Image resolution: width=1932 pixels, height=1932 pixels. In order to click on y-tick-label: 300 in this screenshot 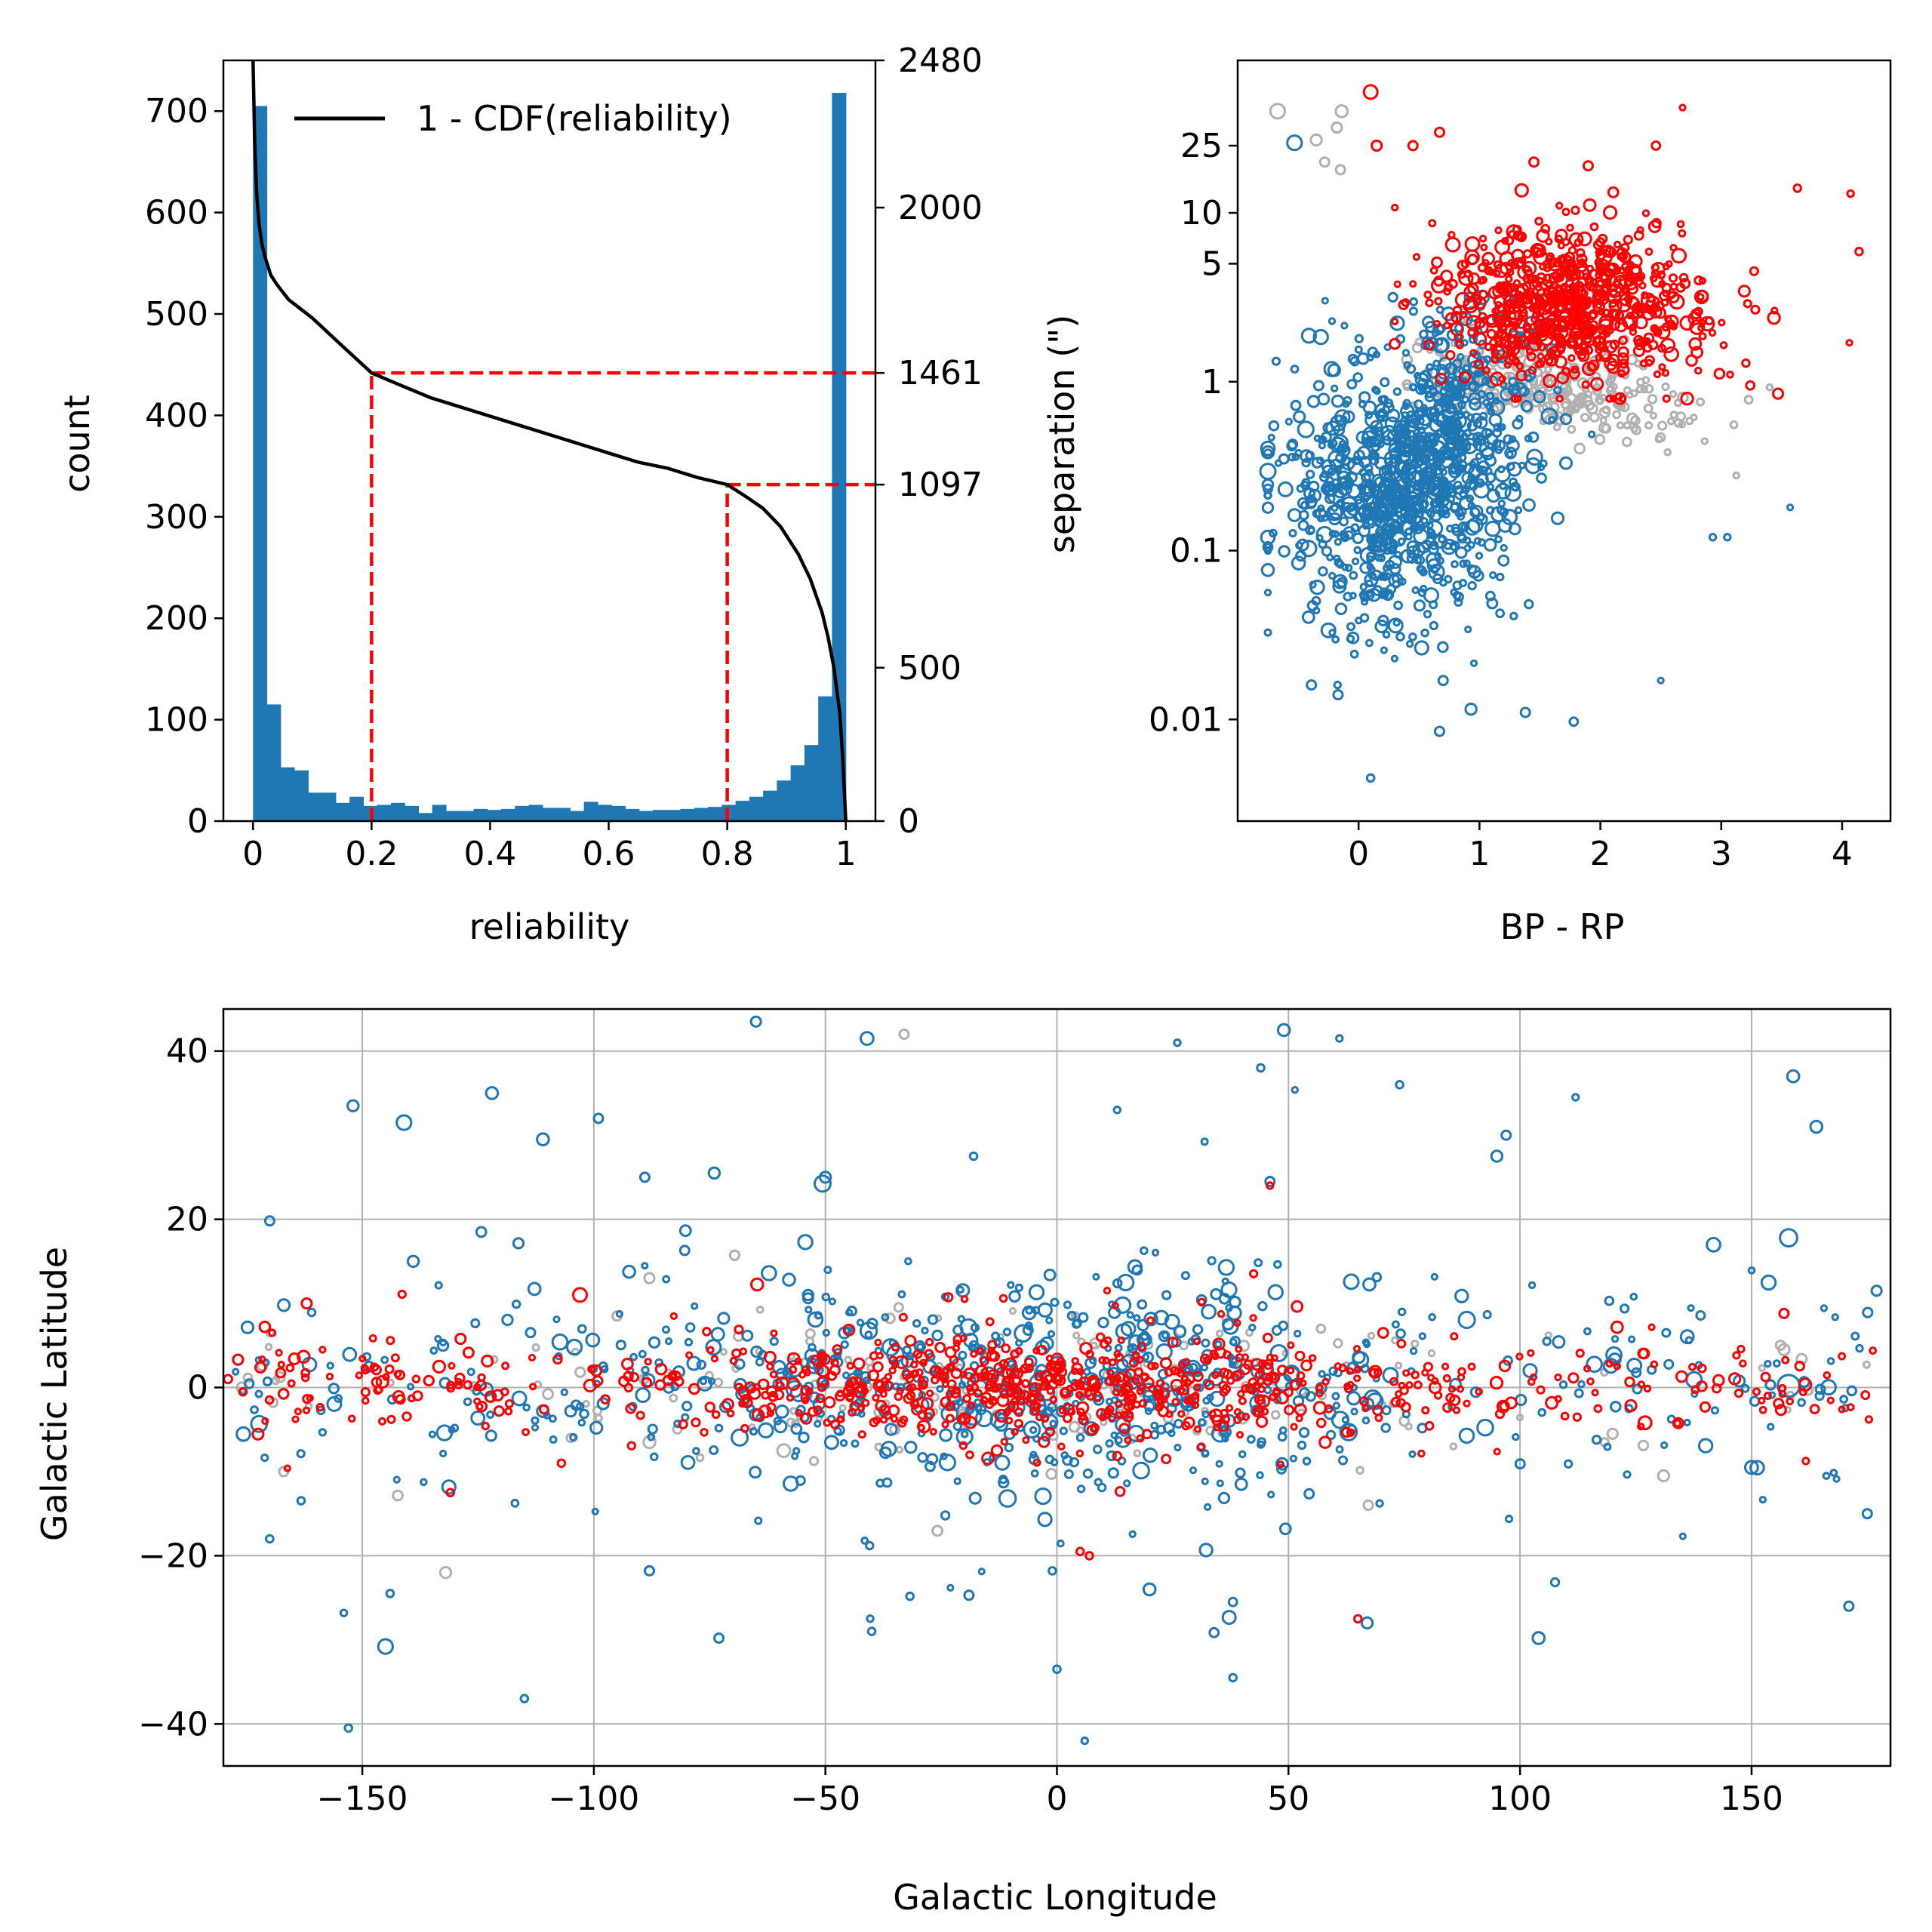, I will do `click(176, 517)`.